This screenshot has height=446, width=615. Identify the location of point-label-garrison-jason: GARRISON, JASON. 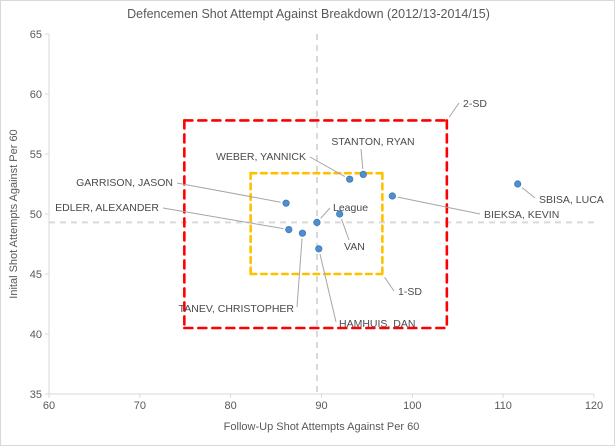
(124, 183).